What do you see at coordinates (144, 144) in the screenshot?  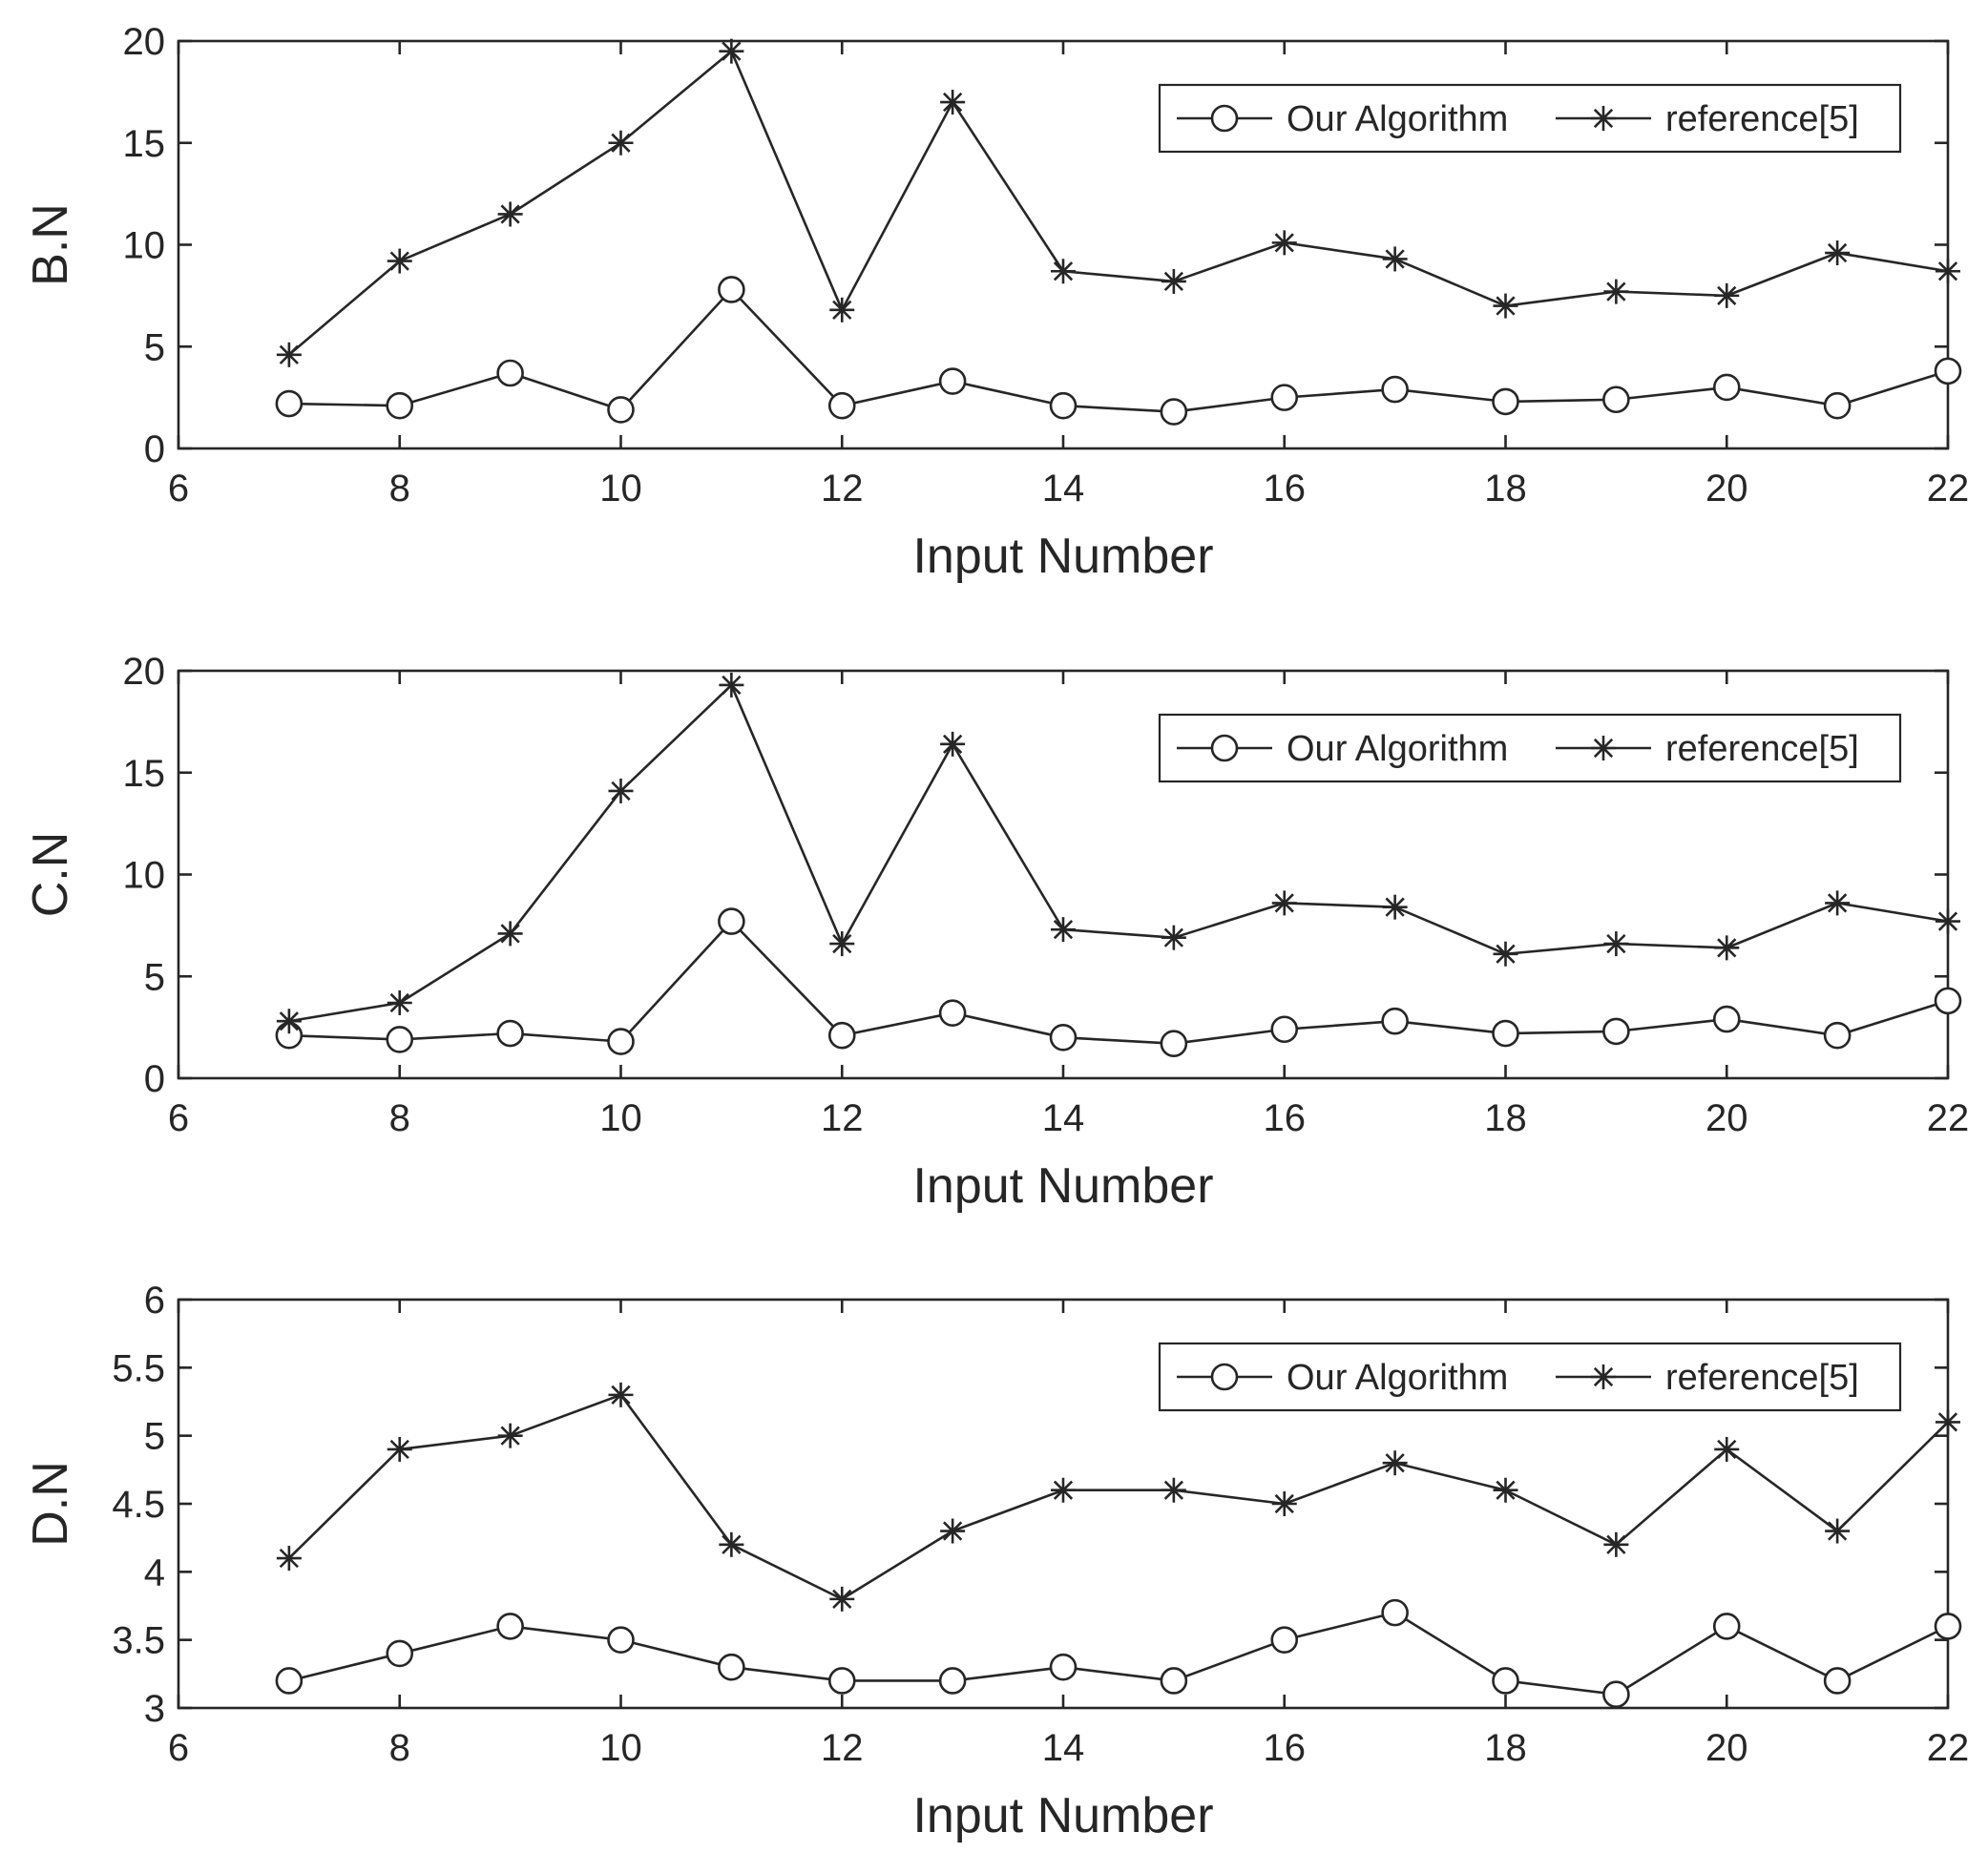 I see `y-tick-label: 15` at bounding box center [144, 144].